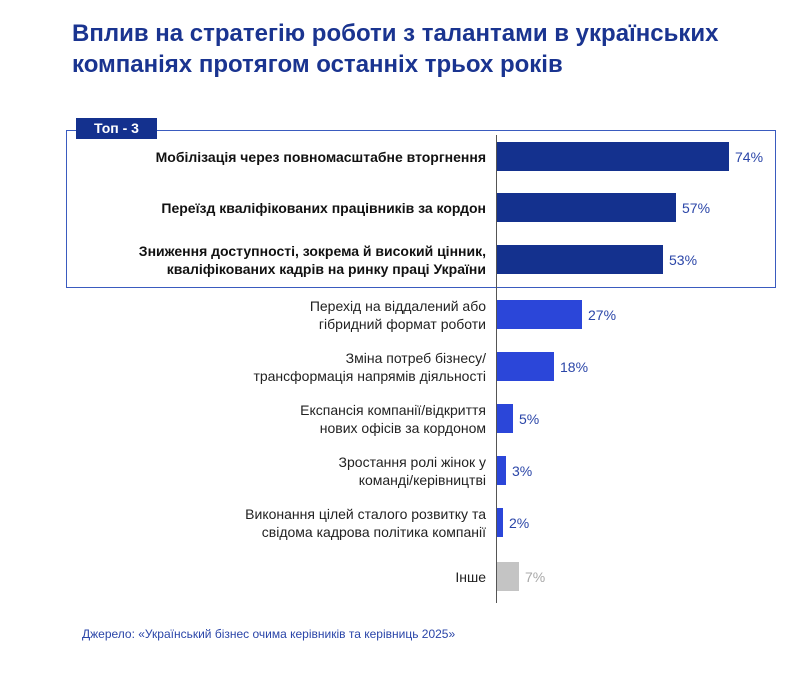 The height and width of the screenshot is (676, 789). I want to click on category-label-line: Зміна потреб бізнесу/, so click(415, 357).